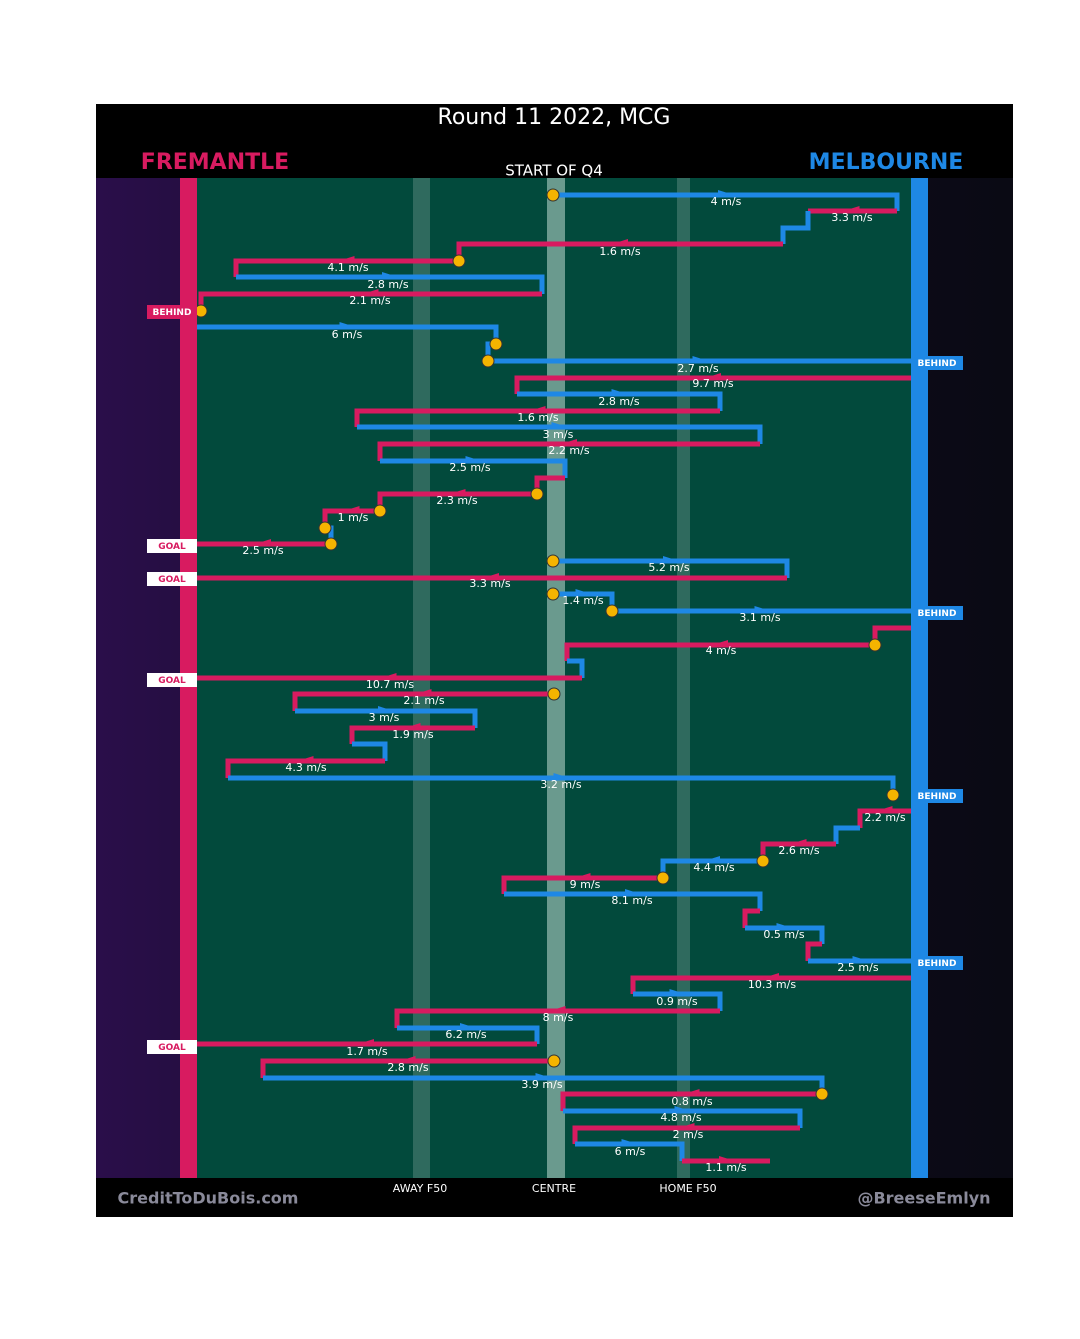  I want to click on speed-label: 10.3 m/s, so click(772, 984).